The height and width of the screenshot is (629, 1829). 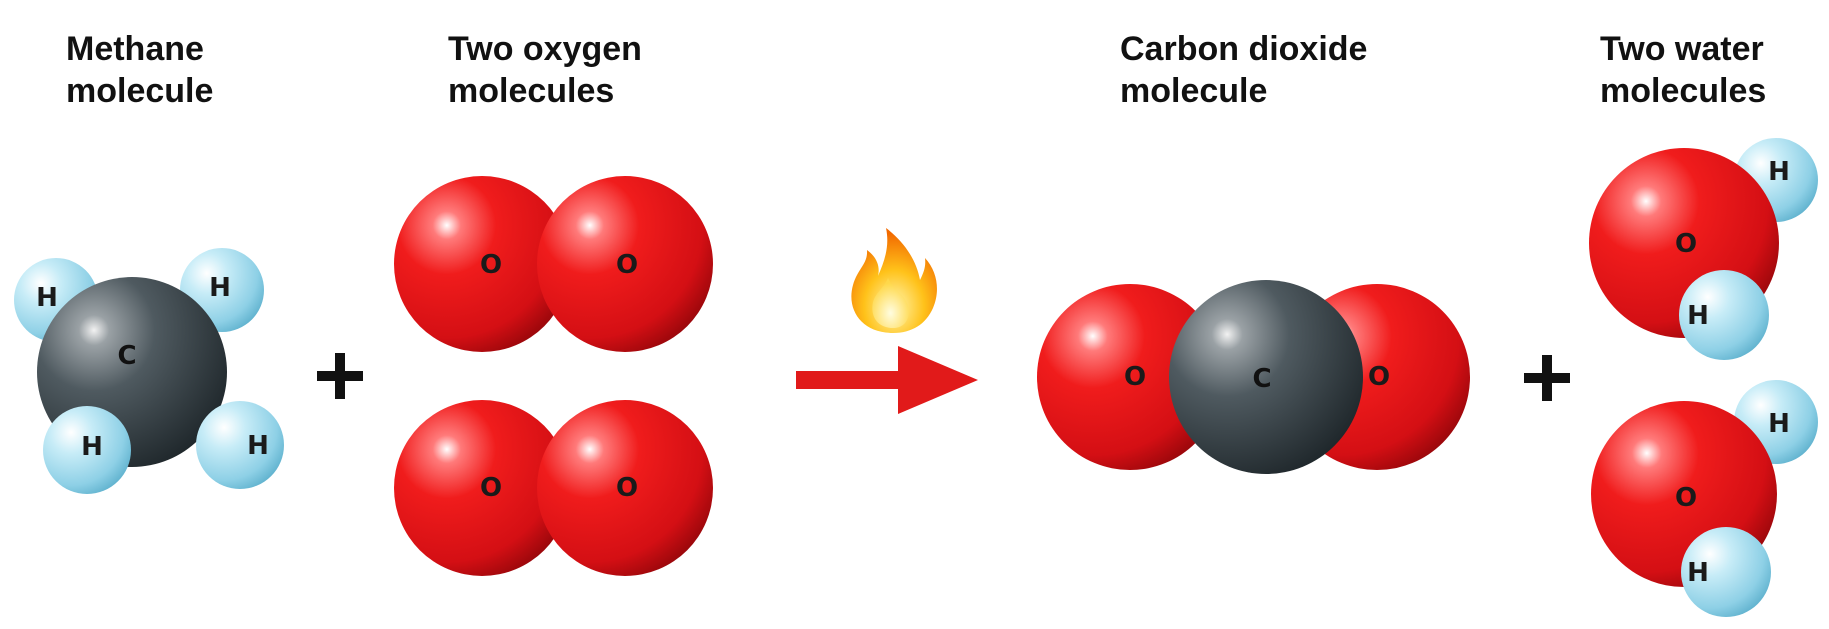 What do you see at coordinates (545, 49) in the screenshot?
I see `oxygen-caption-line-1: Two oxygen` at bounding box center [545, 49].